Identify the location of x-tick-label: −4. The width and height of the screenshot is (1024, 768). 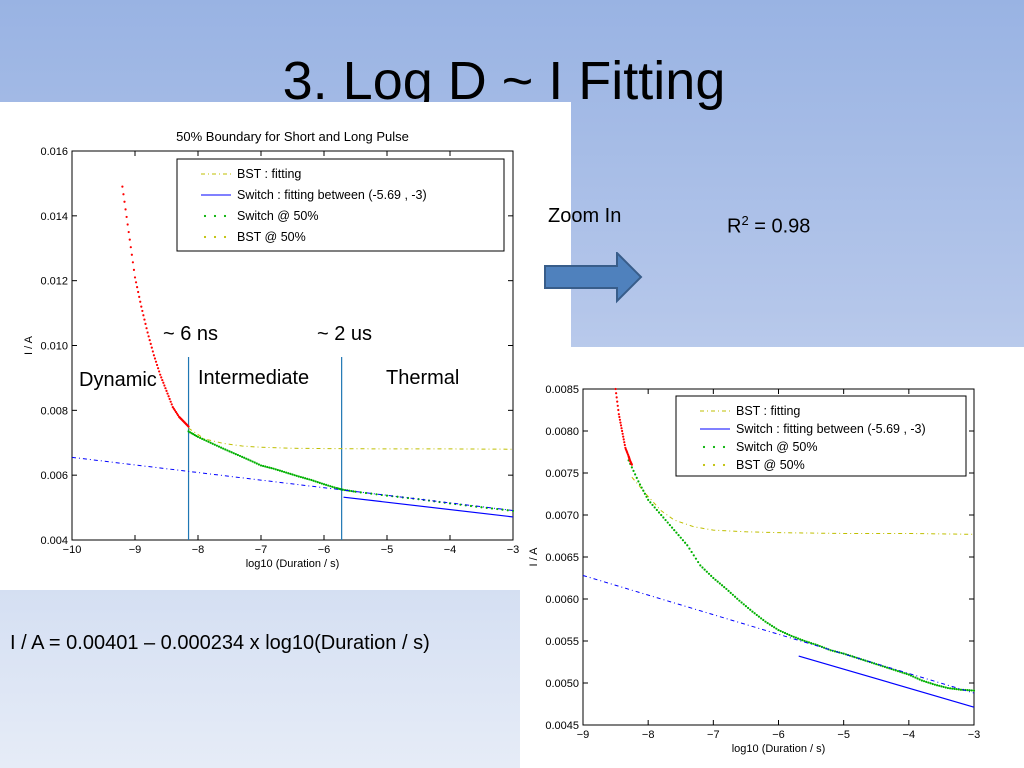
(450, 550).